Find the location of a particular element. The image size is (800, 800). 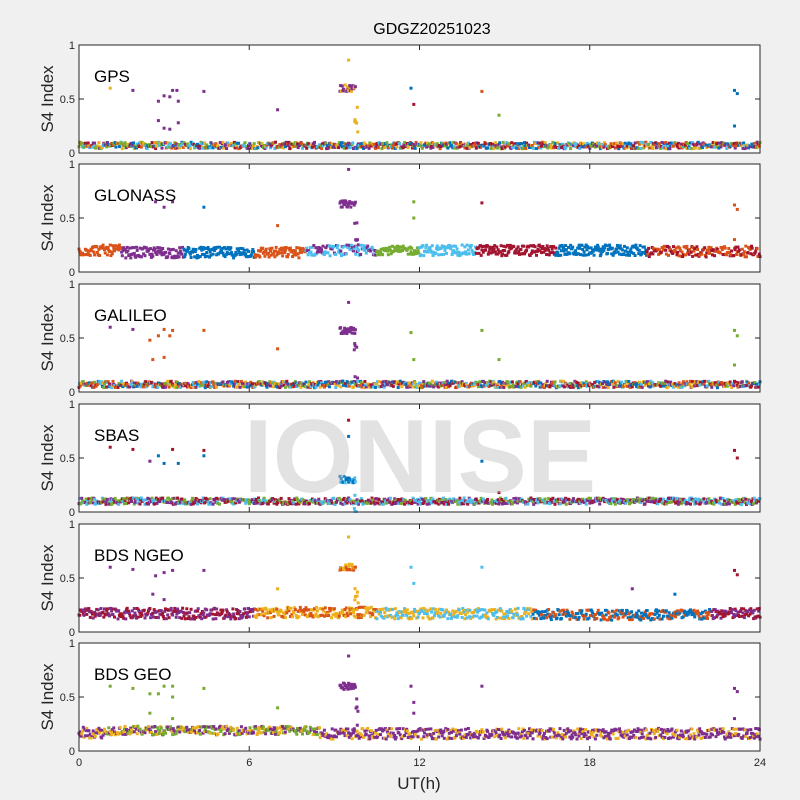

y-tick-label: 0.5 is located at coordinates (67, 100).